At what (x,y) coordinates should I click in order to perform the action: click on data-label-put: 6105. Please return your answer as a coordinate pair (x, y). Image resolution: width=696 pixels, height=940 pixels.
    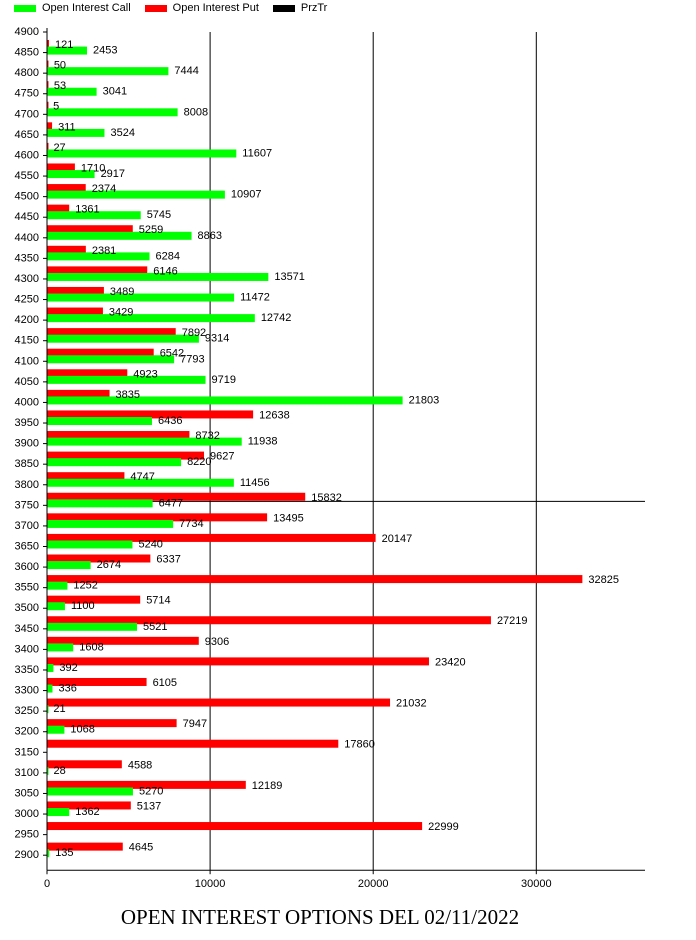
    Looking at the image, I should click on (165, 683).